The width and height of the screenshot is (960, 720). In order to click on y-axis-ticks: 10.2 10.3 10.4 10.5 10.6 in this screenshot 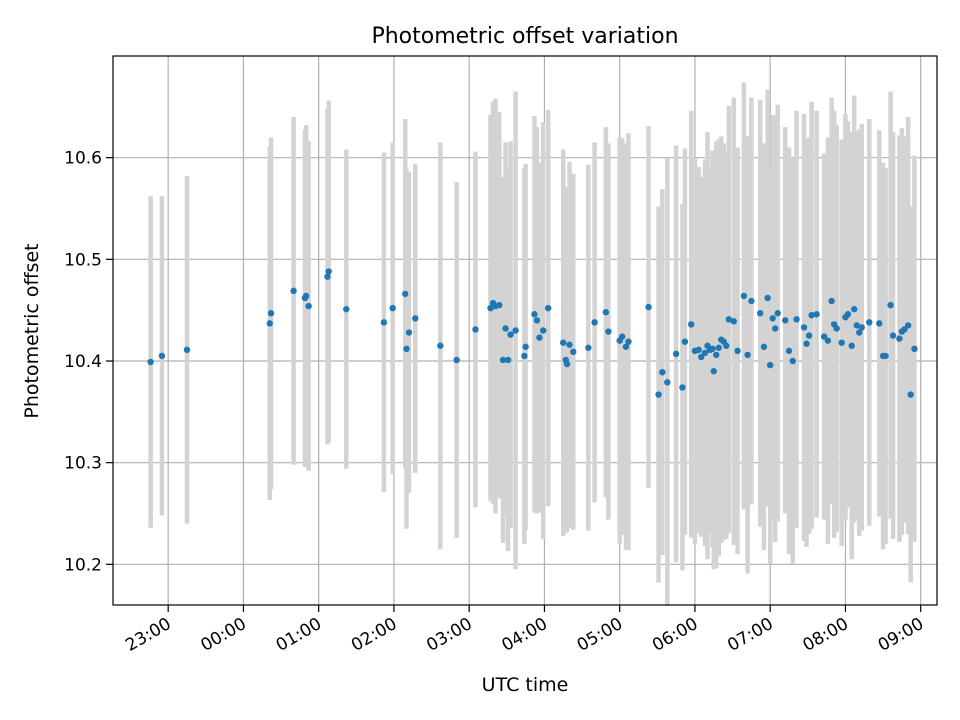, I will do `click(88, 362)`.